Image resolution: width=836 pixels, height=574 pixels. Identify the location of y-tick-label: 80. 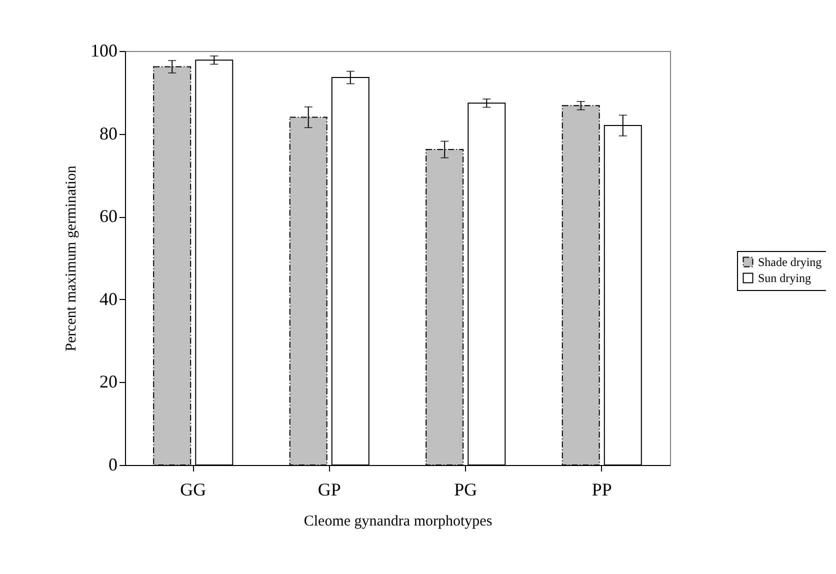
(109, 133).